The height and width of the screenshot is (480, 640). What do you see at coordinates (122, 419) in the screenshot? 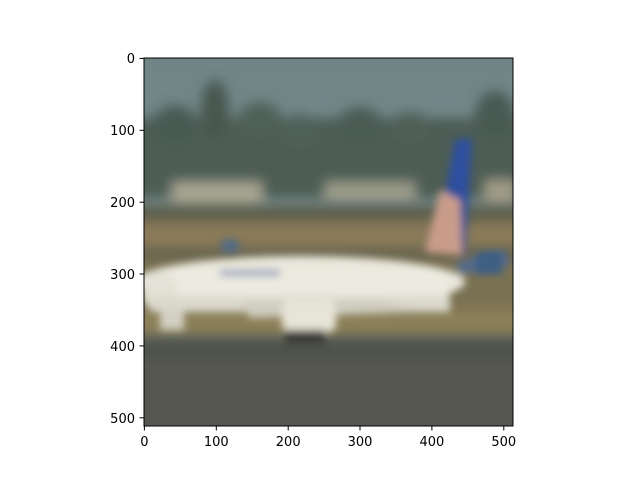
I see `y-tick-label: 500` at bounding box center [122, 419].